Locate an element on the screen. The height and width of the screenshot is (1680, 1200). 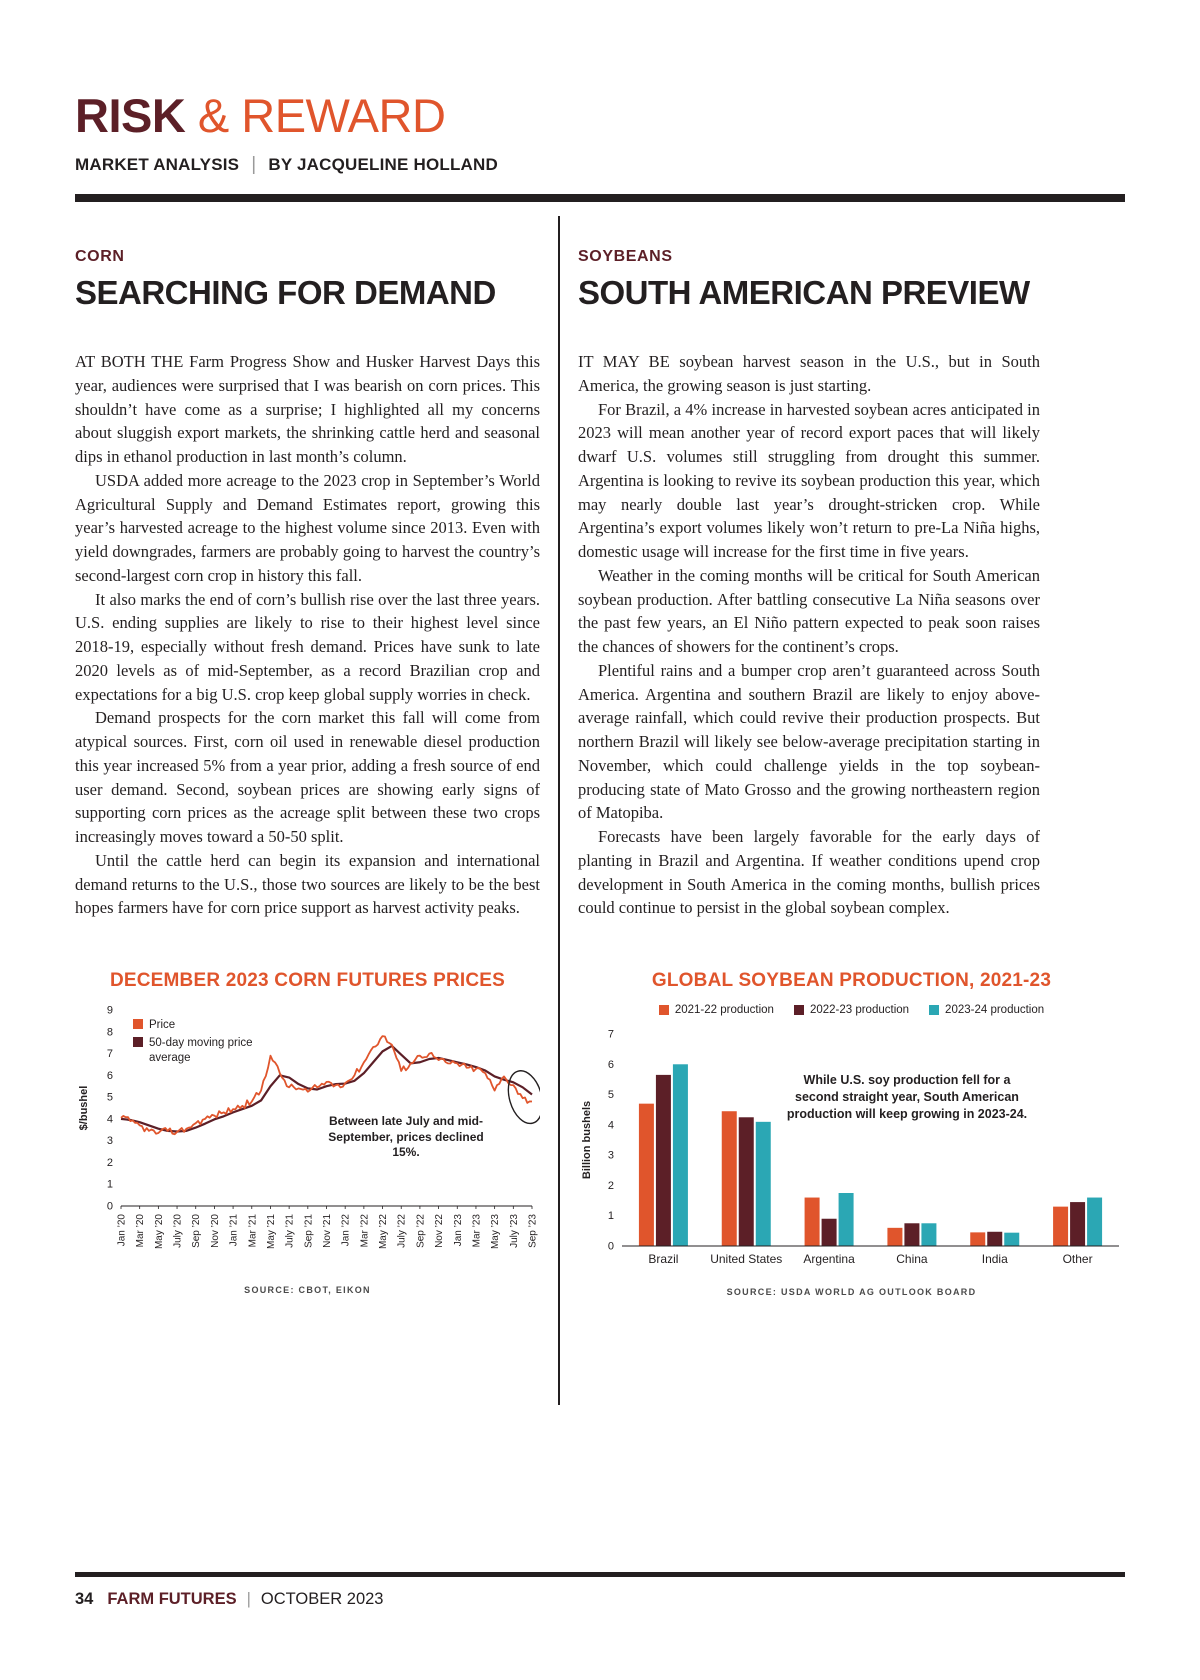
y-axis-label: $/bushel is located at coordinates (84, 1108).